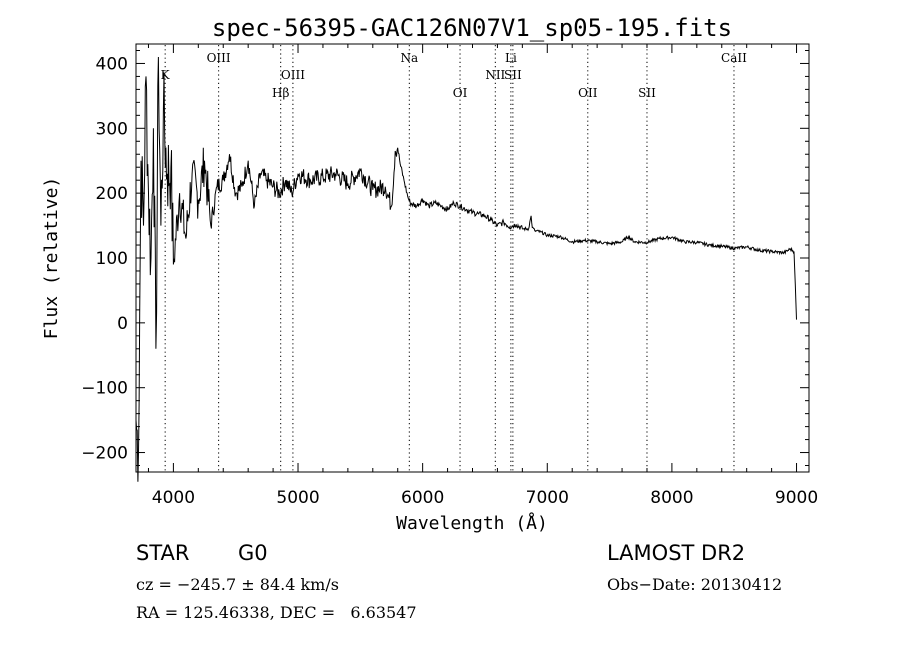  What do you see at coordinates (588, 93) in the screenshot?
I see `spectral-line-label: OII` at bounding box center [588, 93].